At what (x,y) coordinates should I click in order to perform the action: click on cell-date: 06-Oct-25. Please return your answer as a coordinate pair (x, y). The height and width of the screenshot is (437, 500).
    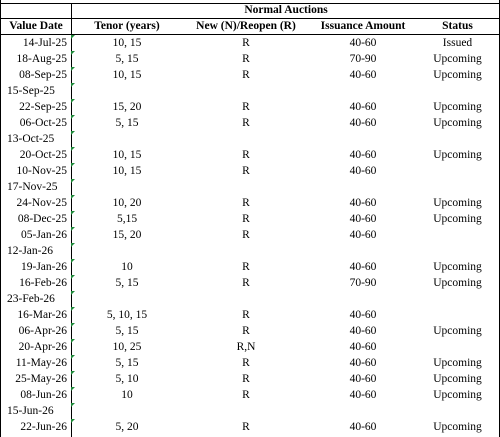
    Looking at the image, I should click on (43, 123).